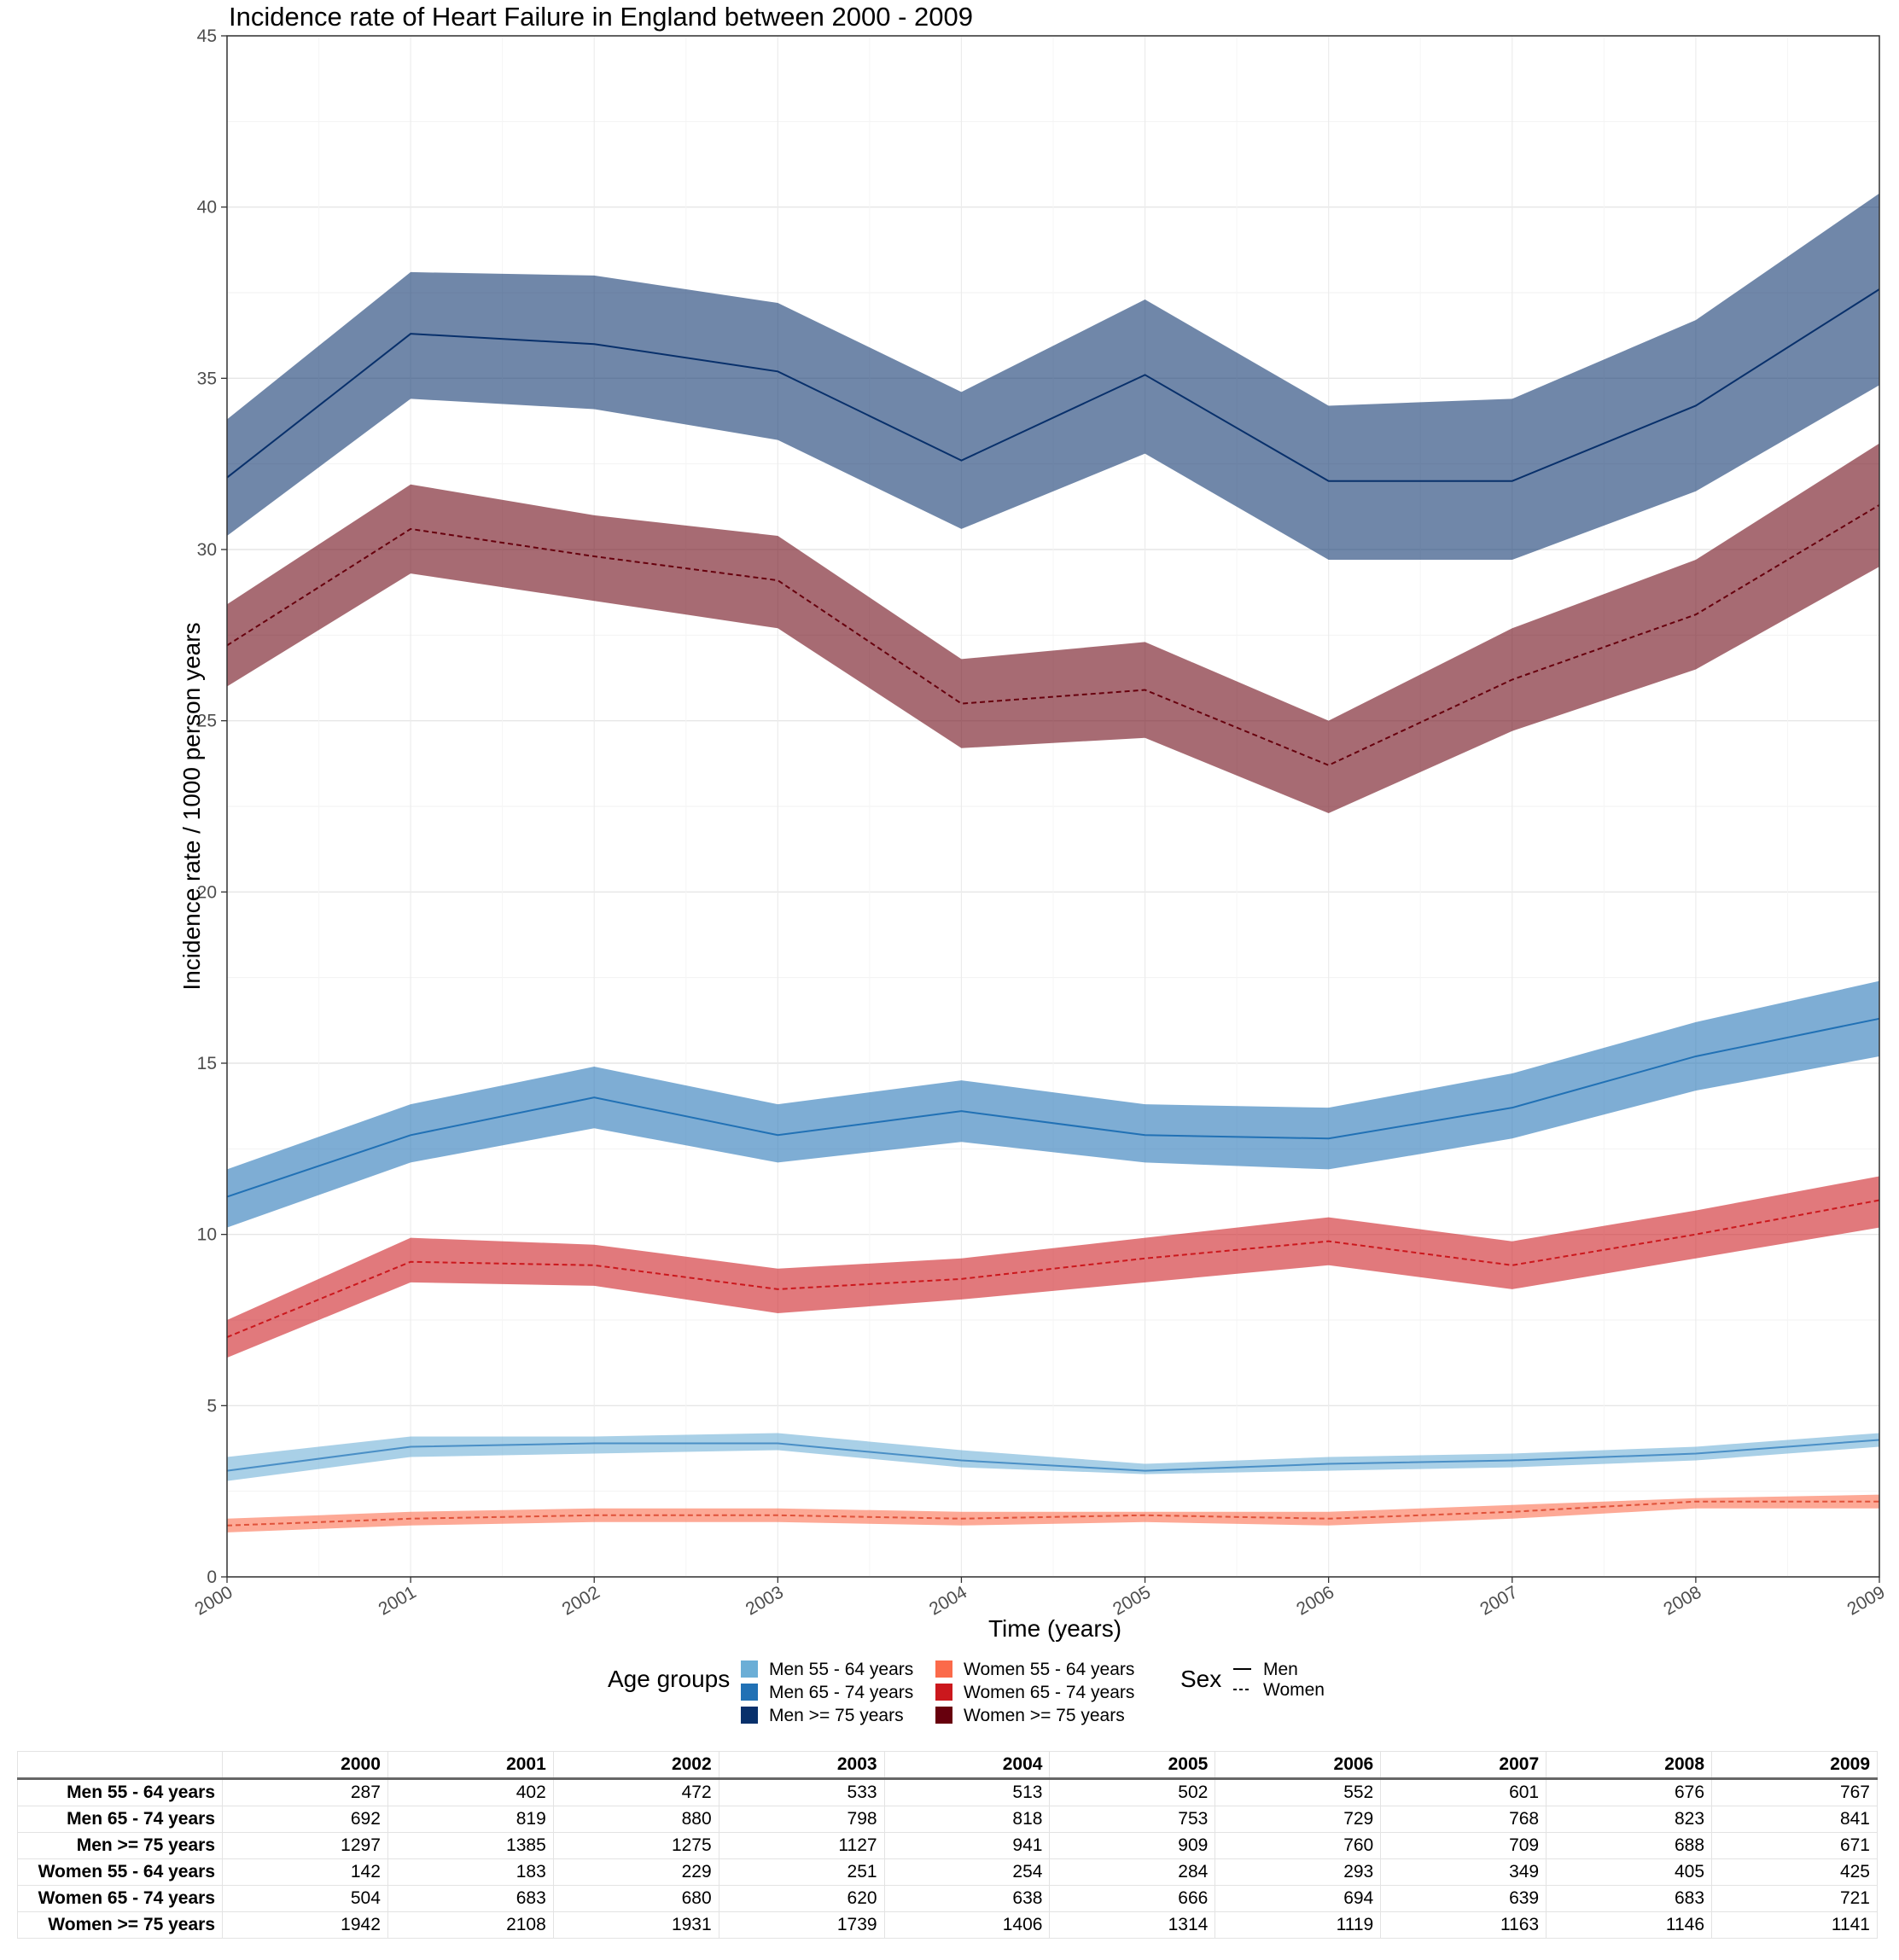 The image size is (1899, 1960). I want to click on table-cell: 504, so click(305, 1898).